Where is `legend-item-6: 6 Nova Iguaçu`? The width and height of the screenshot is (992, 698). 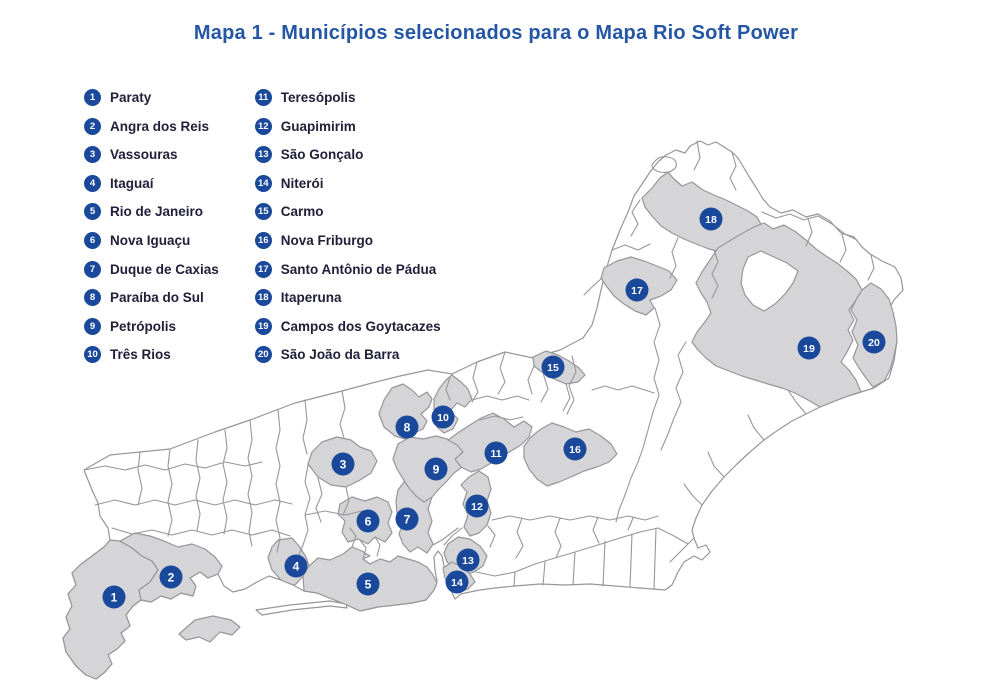 legend-item-6: 6 Nova Iguaçu is located at coordinates (151, 240).